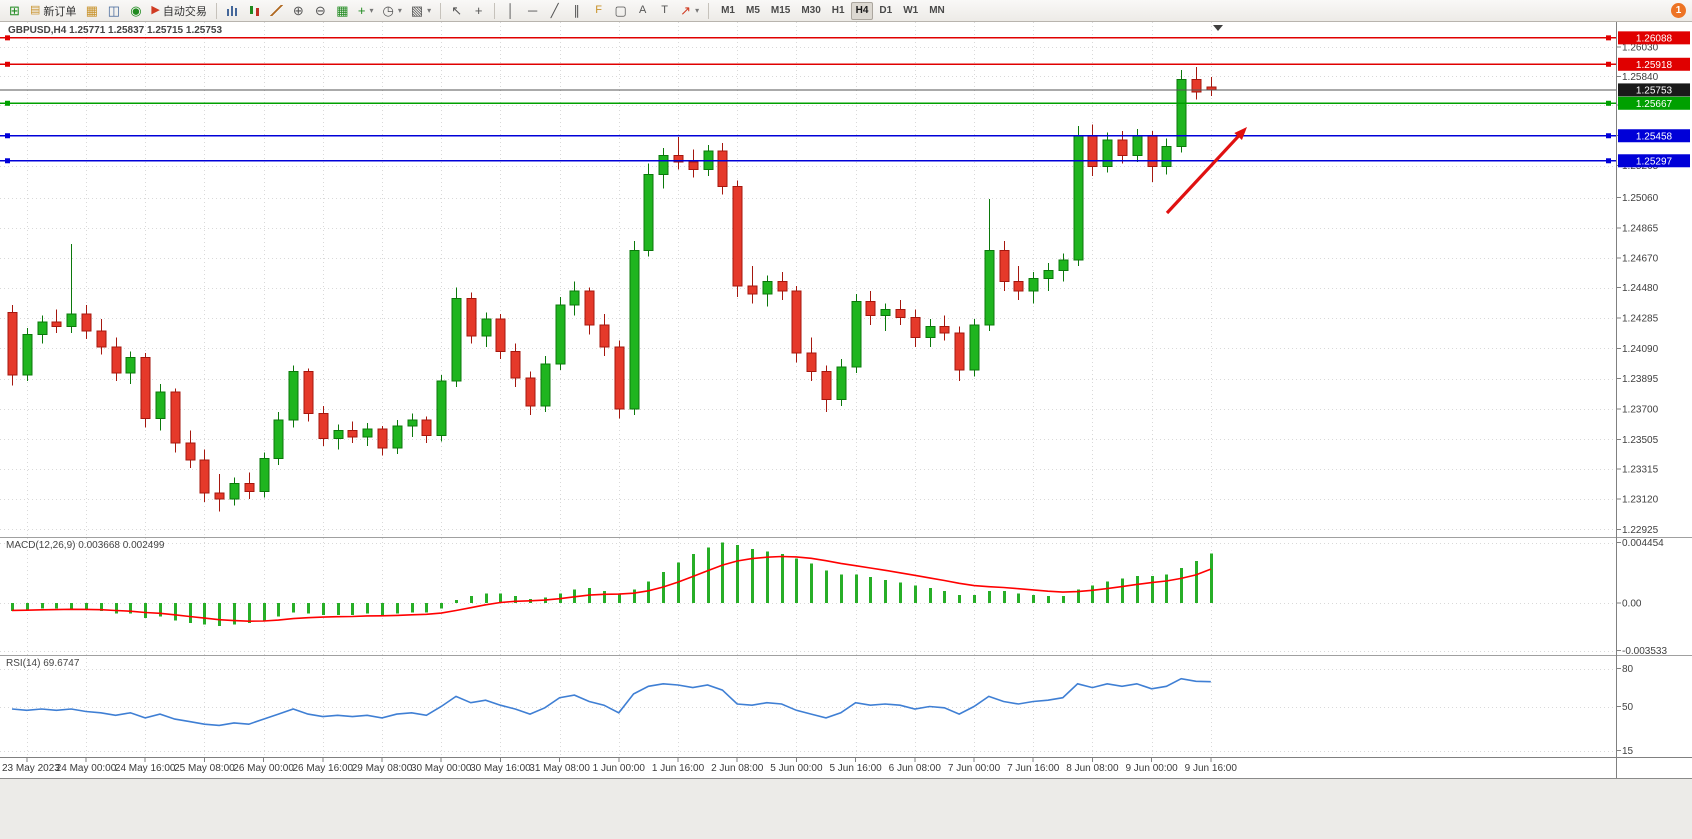  I want to click on hline-1.26088: 1.26088, so click(845, 38).